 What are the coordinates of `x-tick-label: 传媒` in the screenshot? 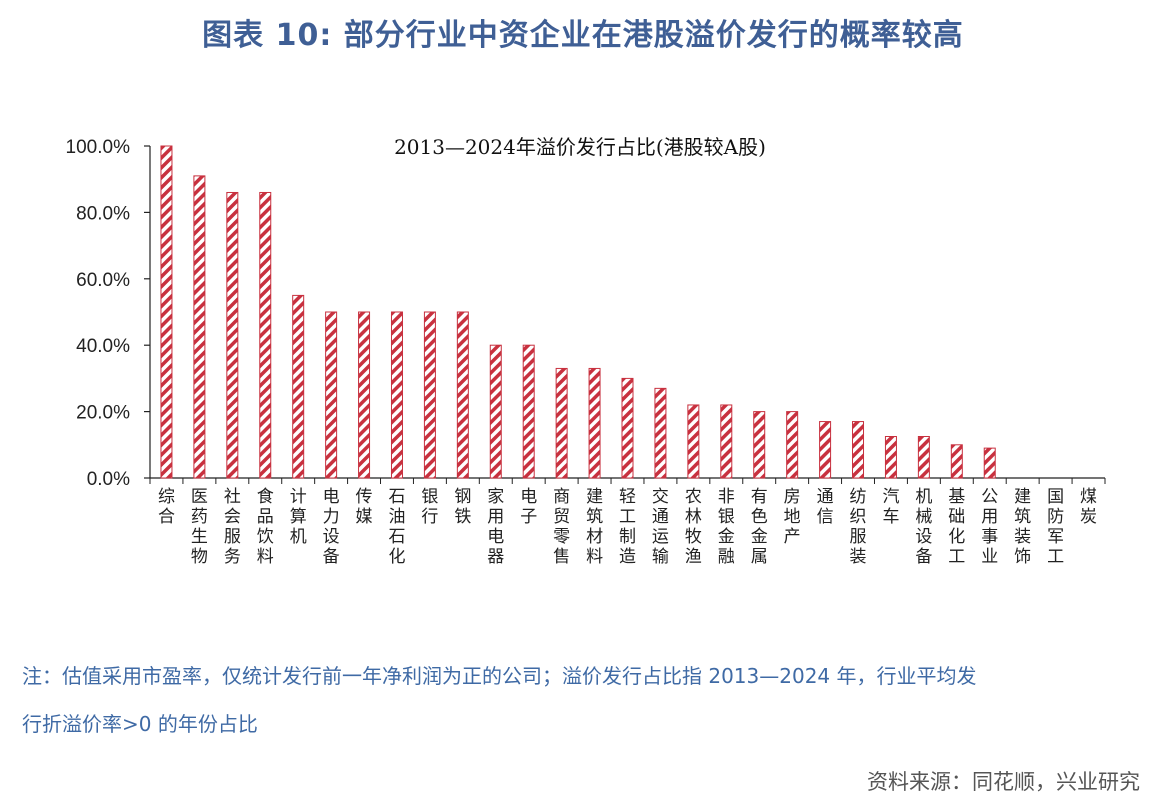 It's located at (364, 507).